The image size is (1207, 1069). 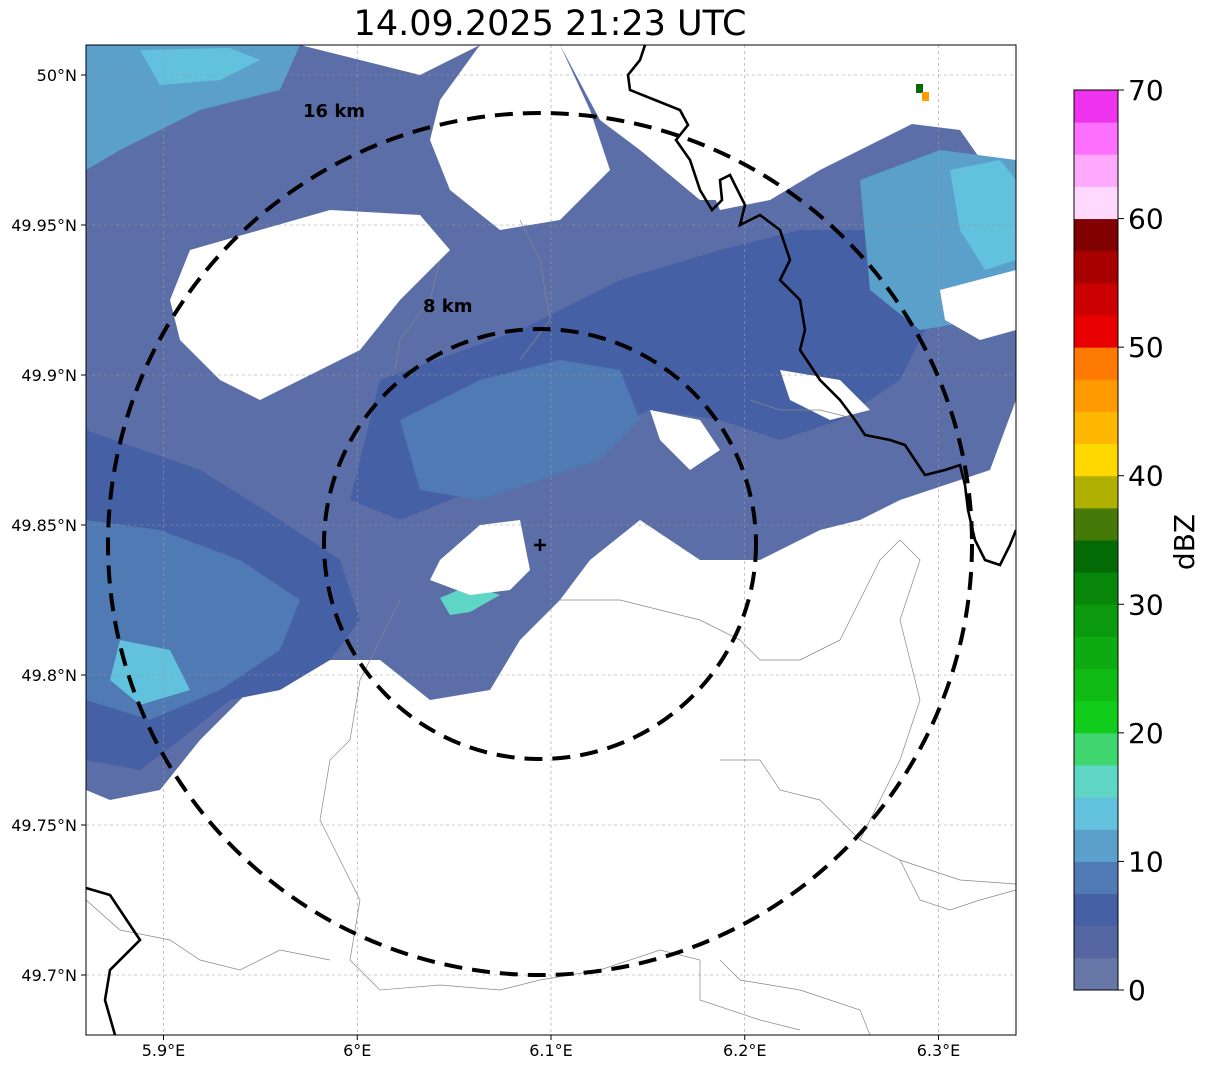 What do you see at coordinates (200, 66) in the screenshot?
I see `echo-cyan-northwest` at bounding box center [200, 66].